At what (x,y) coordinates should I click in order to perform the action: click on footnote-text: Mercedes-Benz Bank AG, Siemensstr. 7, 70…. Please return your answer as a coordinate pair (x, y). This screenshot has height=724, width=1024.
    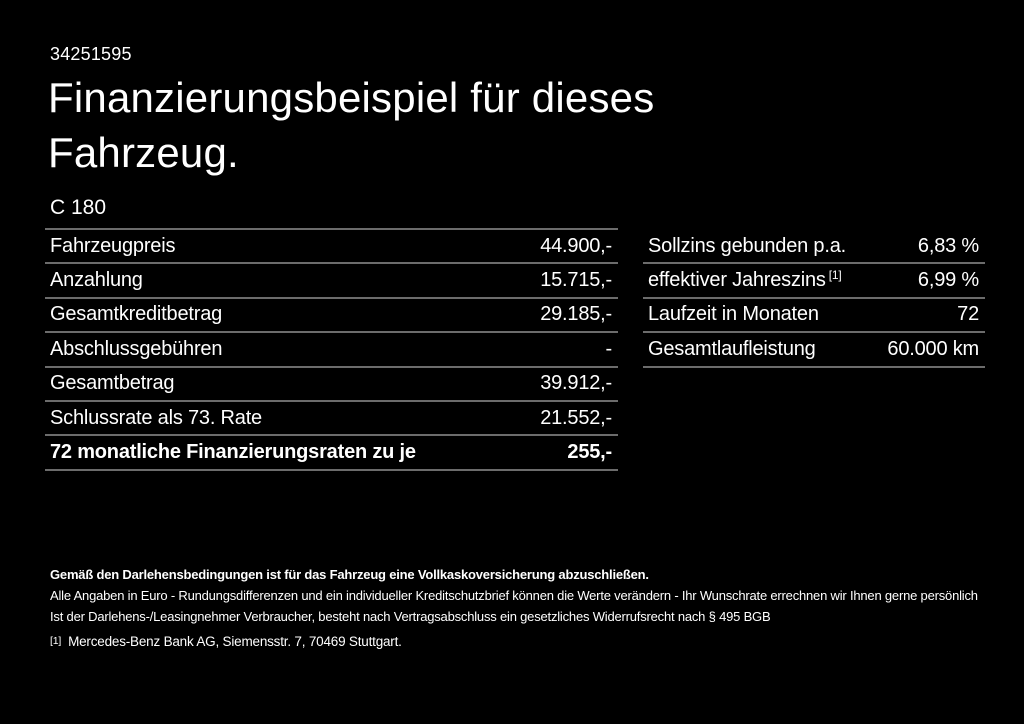
    Looking at the image, I should click on (235, 641).